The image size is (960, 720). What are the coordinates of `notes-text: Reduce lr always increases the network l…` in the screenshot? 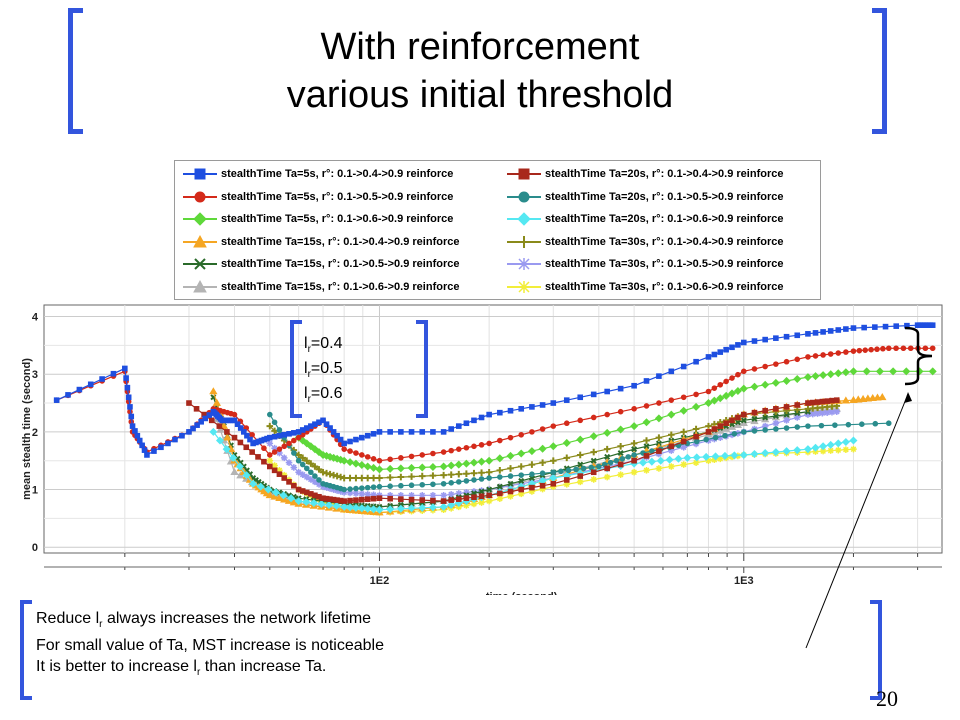 It's located at (210, 645).